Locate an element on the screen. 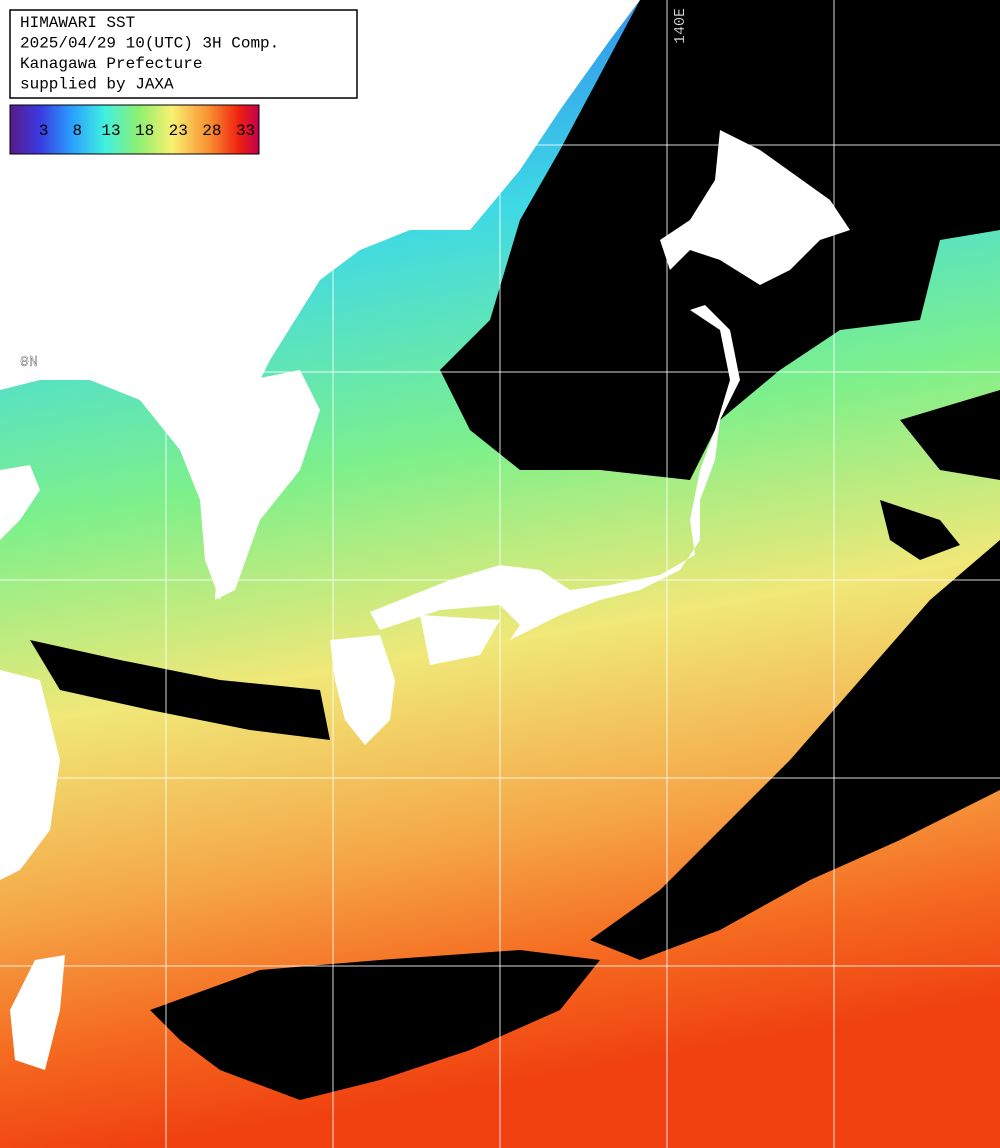  colorbar-tick-label: 3 is located at coordinates (44, 131).